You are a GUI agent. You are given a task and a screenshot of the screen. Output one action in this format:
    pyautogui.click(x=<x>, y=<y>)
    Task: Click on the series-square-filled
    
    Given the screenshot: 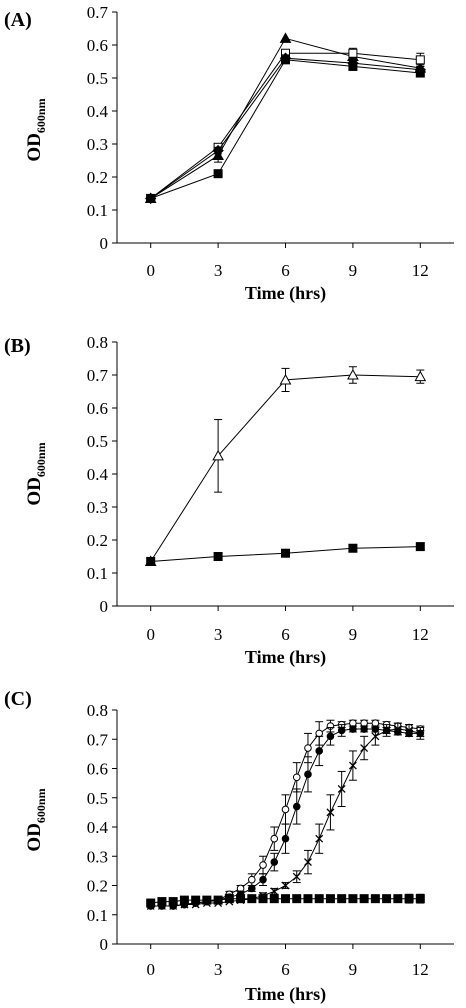 What is the action you would take?
    pyautogui.click(x=285, y=129)
    